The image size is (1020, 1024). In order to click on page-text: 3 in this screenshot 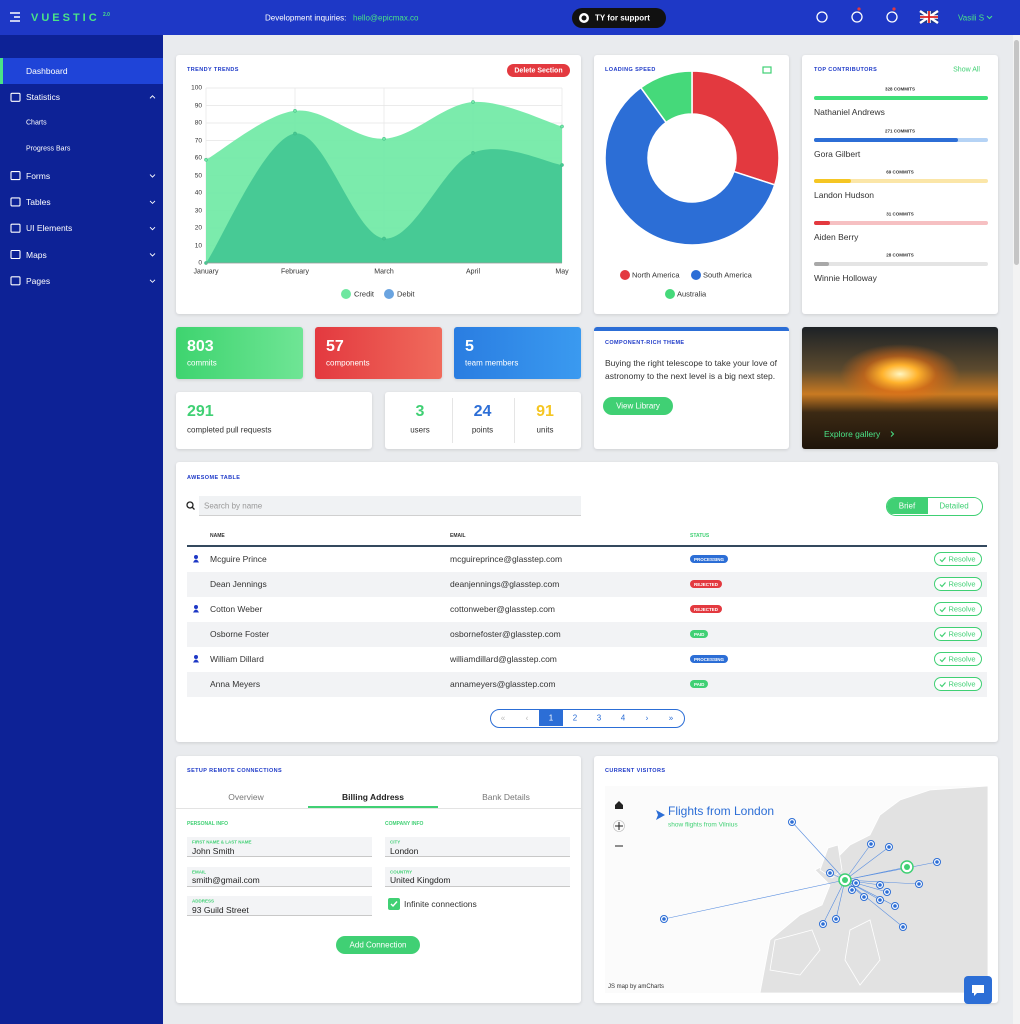, I will do `click(599, 718)`.